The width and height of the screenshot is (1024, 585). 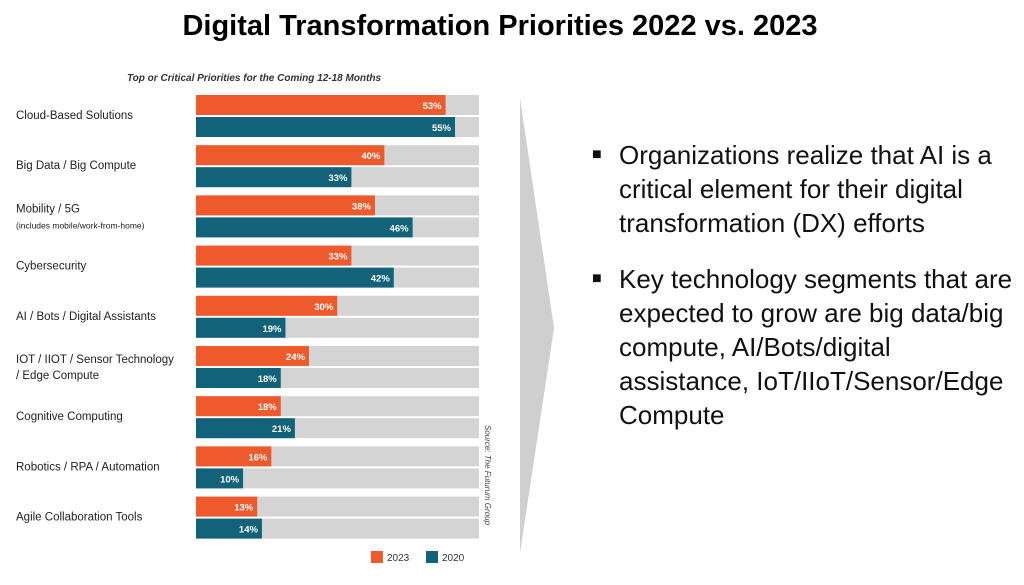 I want to click on category-label: Cybersecurity, so click(x=51, y=267).